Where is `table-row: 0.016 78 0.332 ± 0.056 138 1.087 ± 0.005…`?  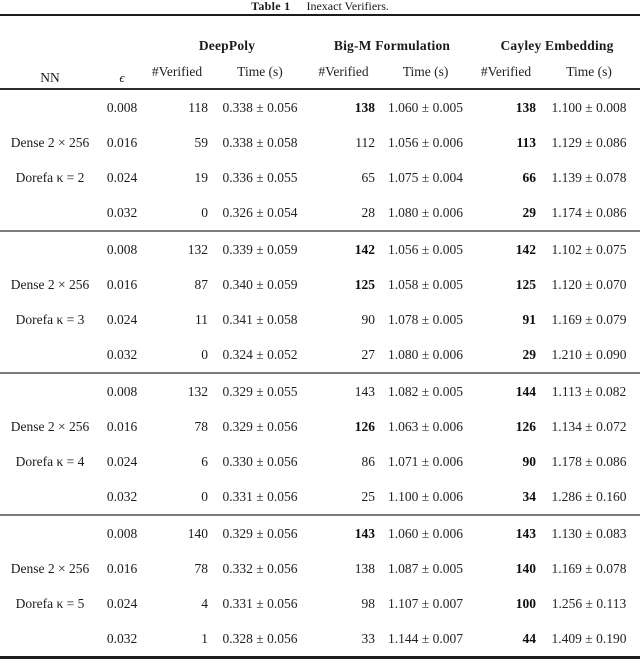 table-row: 0.016 78 0.332 ± 0.056 138 1.087 ± 0.005… is located at coordinates (320, 568).